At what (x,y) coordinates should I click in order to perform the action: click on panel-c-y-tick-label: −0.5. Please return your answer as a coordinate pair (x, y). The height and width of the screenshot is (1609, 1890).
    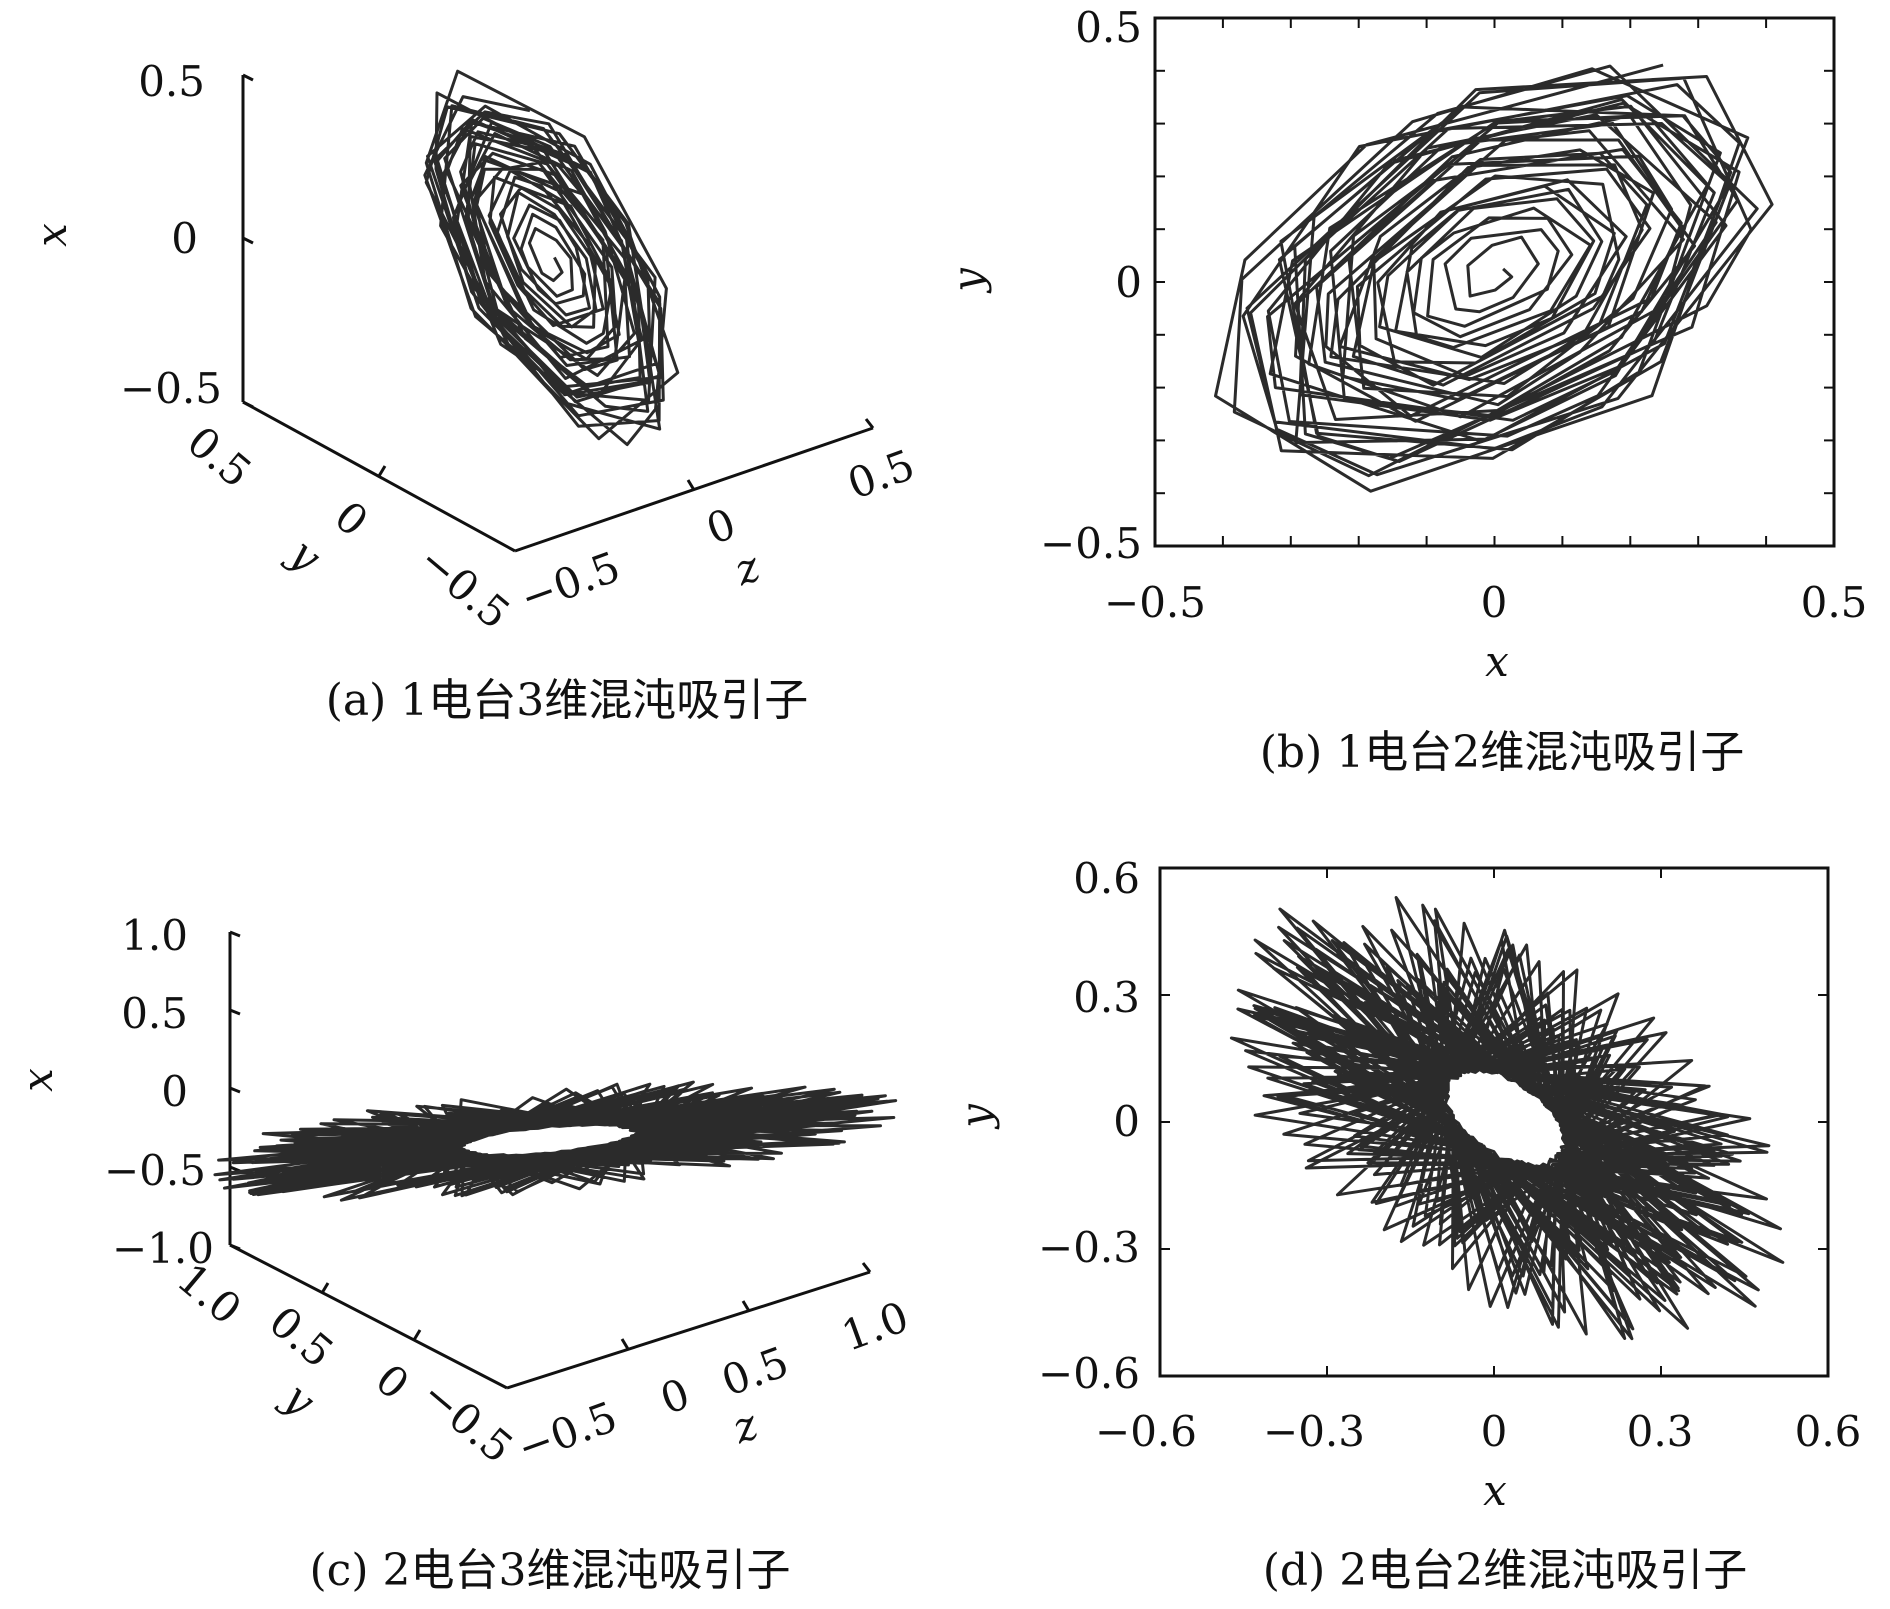
    Looking at the image, I should click on (468, 1420).